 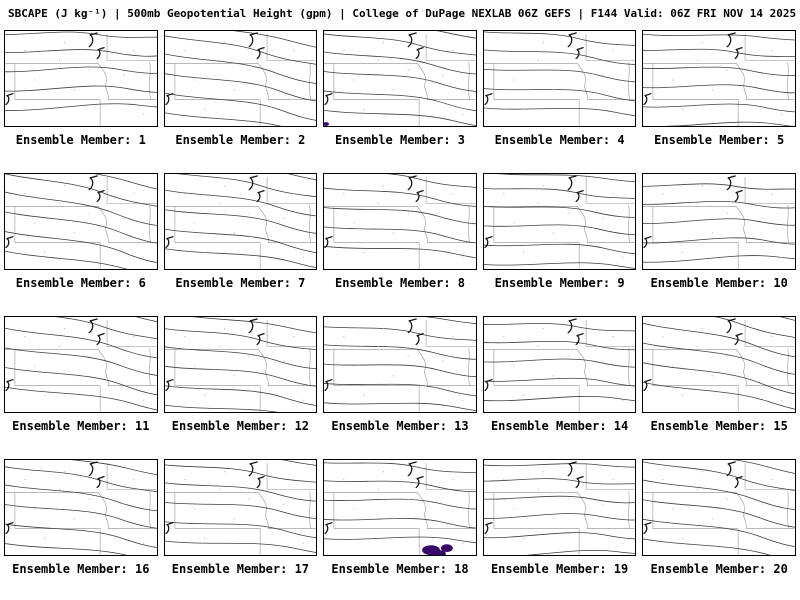 I want to click on ensemble-member-label: Ensemble Member: 13, so click(x=400, y=426).